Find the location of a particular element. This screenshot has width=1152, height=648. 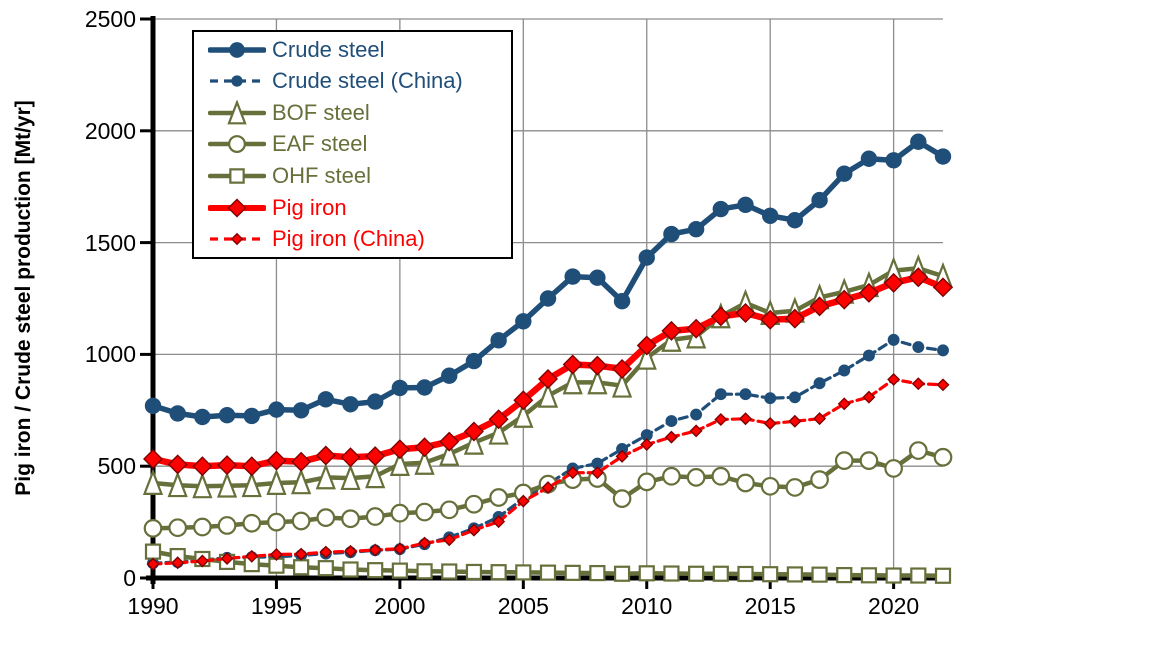

x-tick-label: 2015 is located at coordinates (770, 606).